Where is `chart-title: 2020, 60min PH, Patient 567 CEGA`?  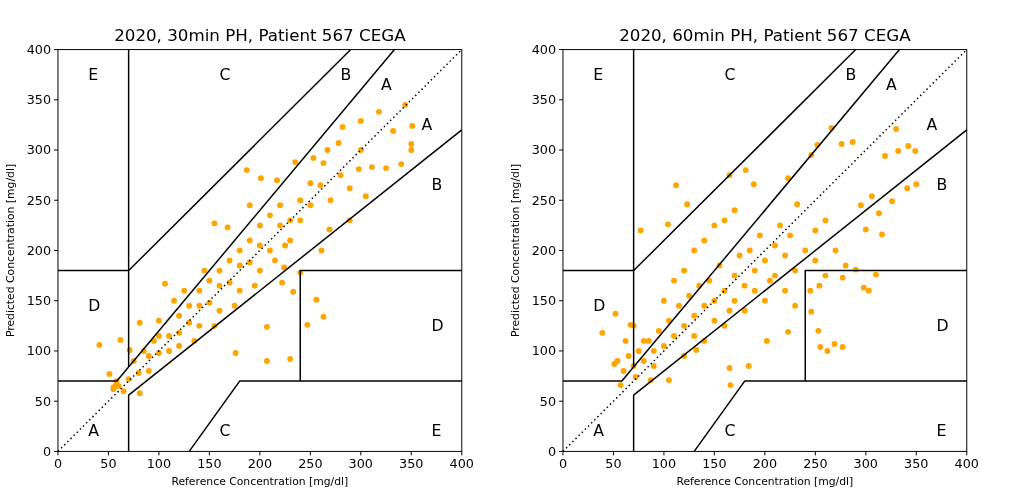 chart-title: 2020, 60min PH, Patient 567 CEGA is located at coordinates (765, 34).